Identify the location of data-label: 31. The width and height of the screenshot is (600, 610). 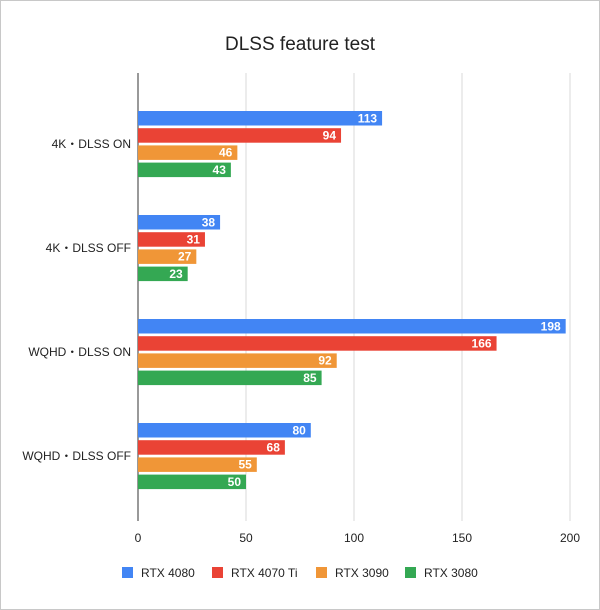
(194, 239).